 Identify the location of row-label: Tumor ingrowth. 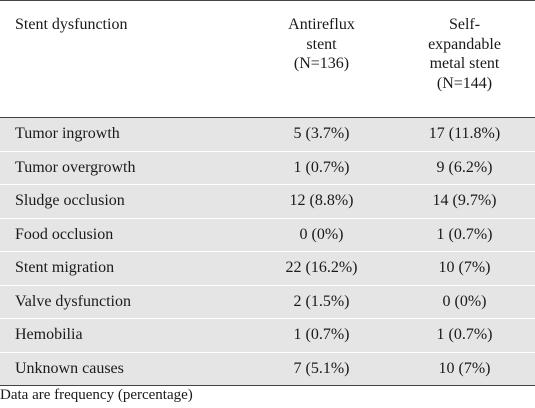
(124, 134).